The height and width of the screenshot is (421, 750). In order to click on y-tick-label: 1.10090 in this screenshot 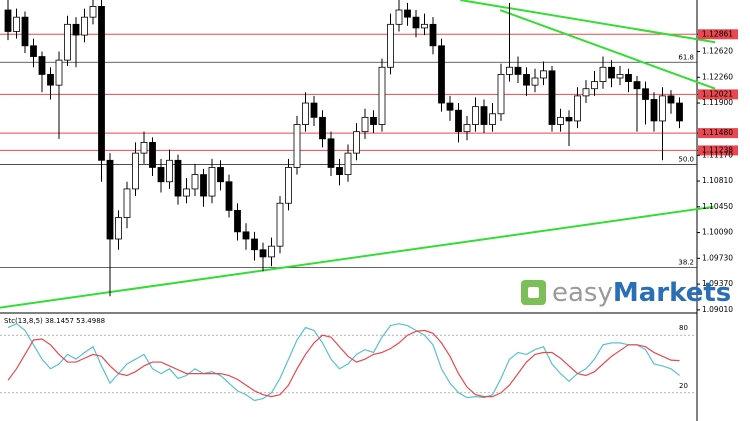, I will do `click(717, 232)`.